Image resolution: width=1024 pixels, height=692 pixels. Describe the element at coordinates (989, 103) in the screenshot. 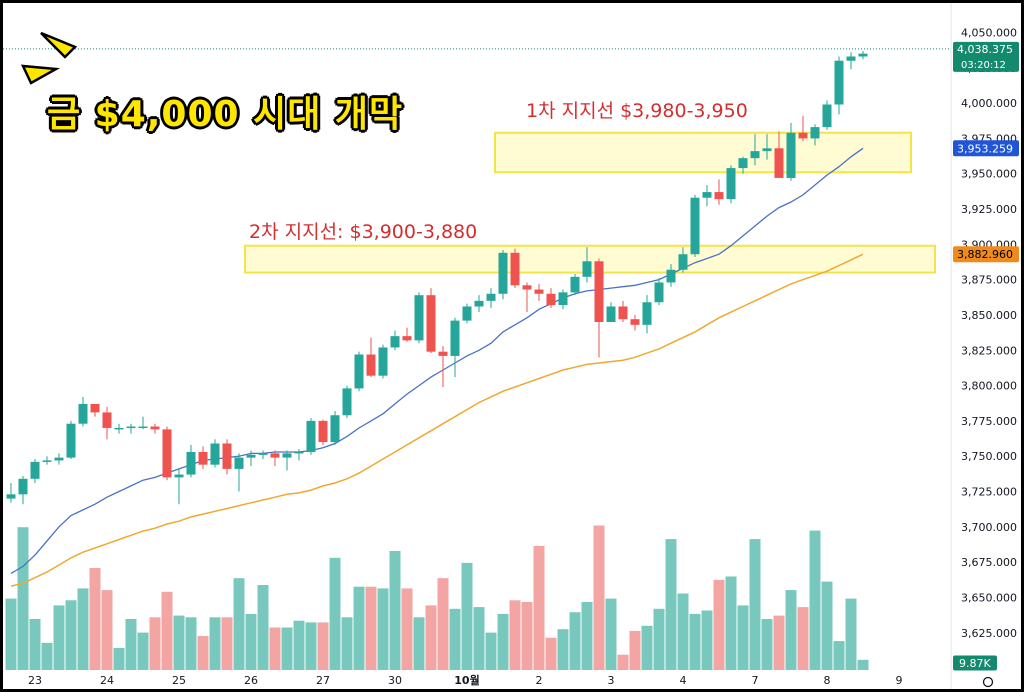

I see `y-tick-label: 4,000.000` at that location.